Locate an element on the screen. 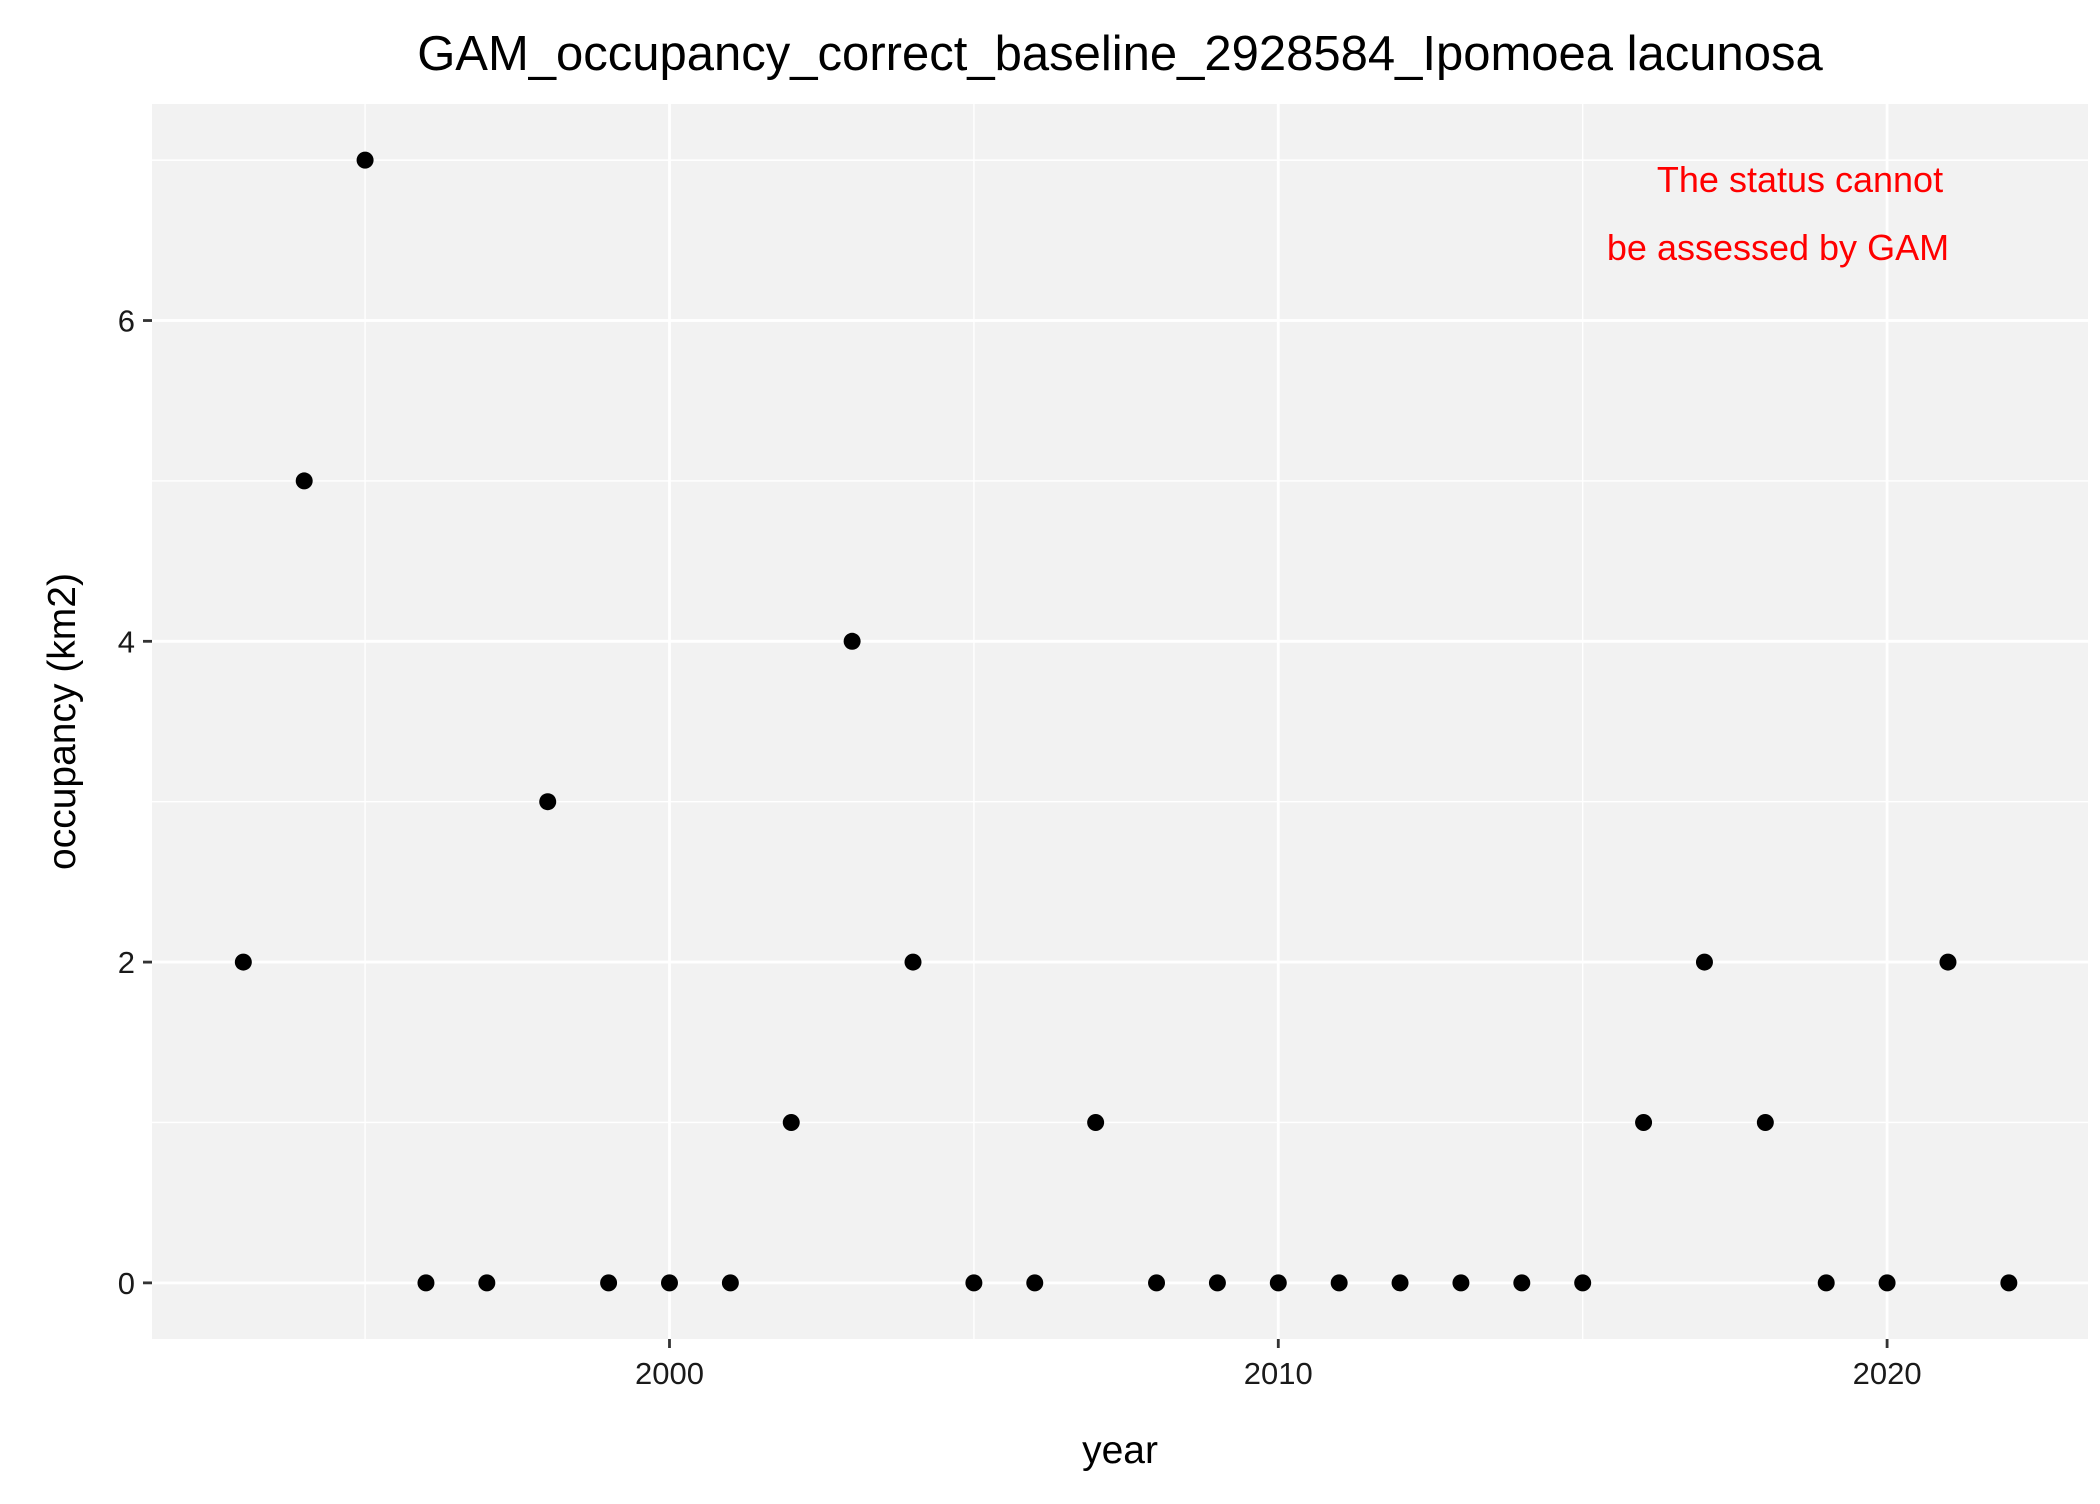  x-tick-label: 2000 is located at coordinates (669, 1373).